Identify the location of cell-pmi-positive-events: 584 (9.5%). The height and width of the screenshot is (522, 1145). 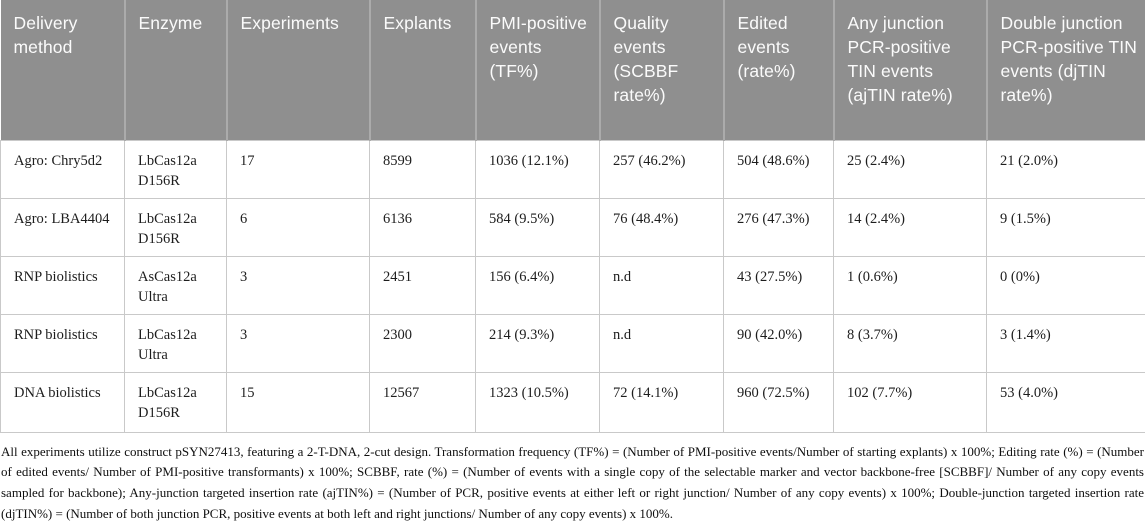
(537, 227).